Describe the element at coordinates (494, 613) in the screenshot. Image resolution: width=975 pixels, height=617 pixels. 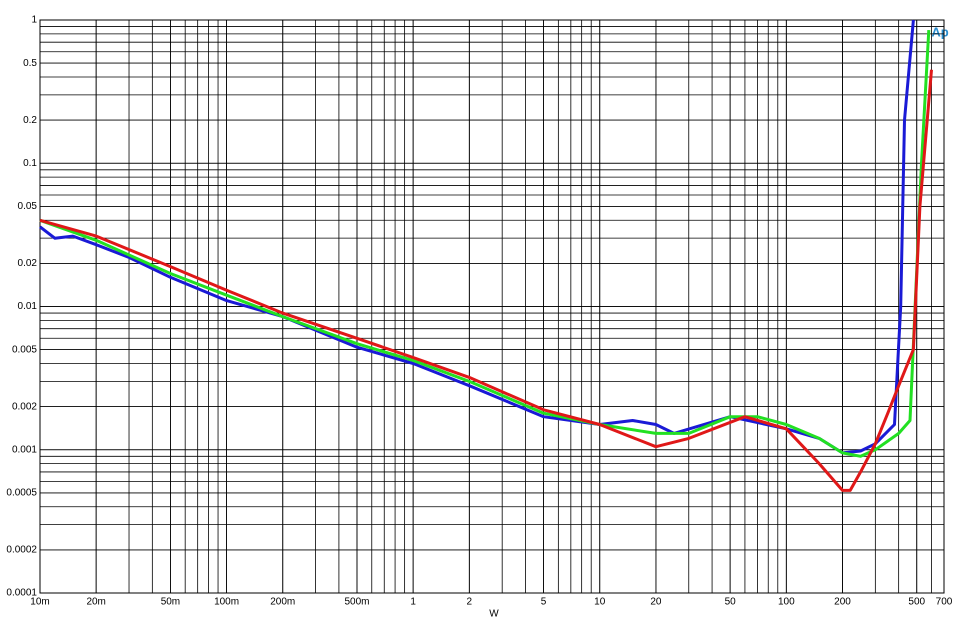
I see `x-axis-label: W` at that location.